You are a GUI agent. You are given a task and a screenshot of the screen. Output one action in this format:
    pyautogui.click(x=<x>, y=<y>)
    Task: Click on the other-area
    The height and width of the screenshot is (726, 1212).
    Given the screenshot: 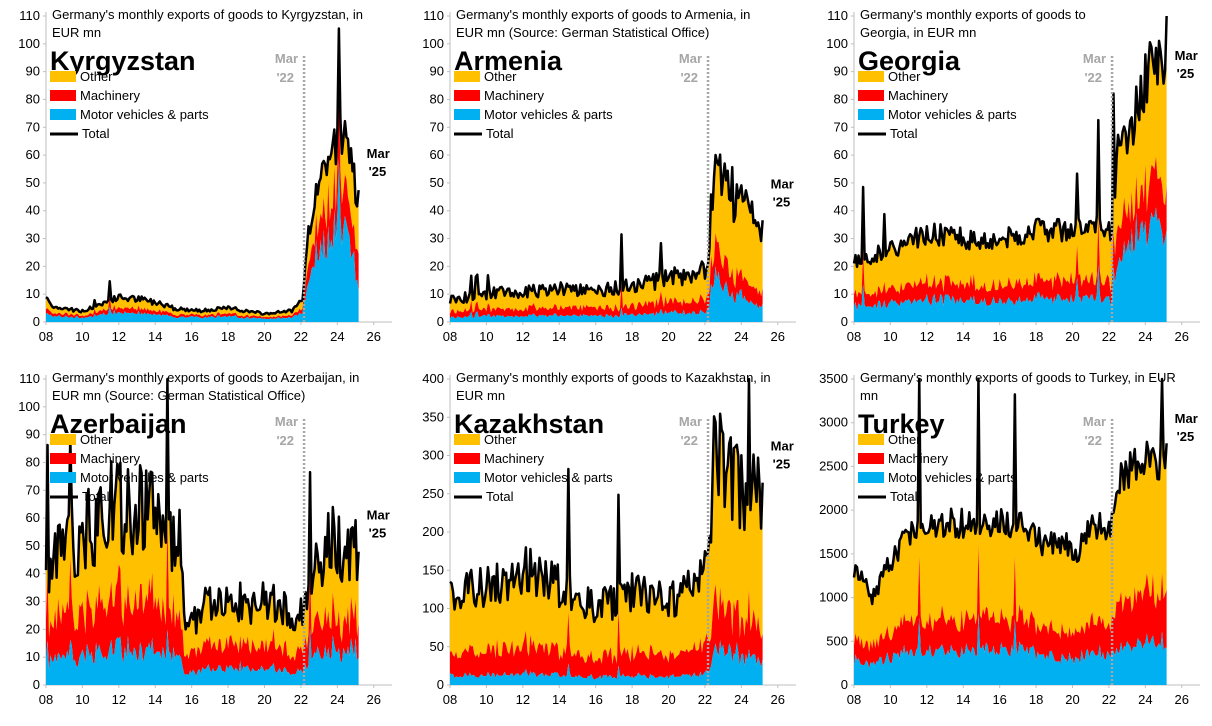 What is the action you would take?
    pyautogui.click(x=606, y=234)
    